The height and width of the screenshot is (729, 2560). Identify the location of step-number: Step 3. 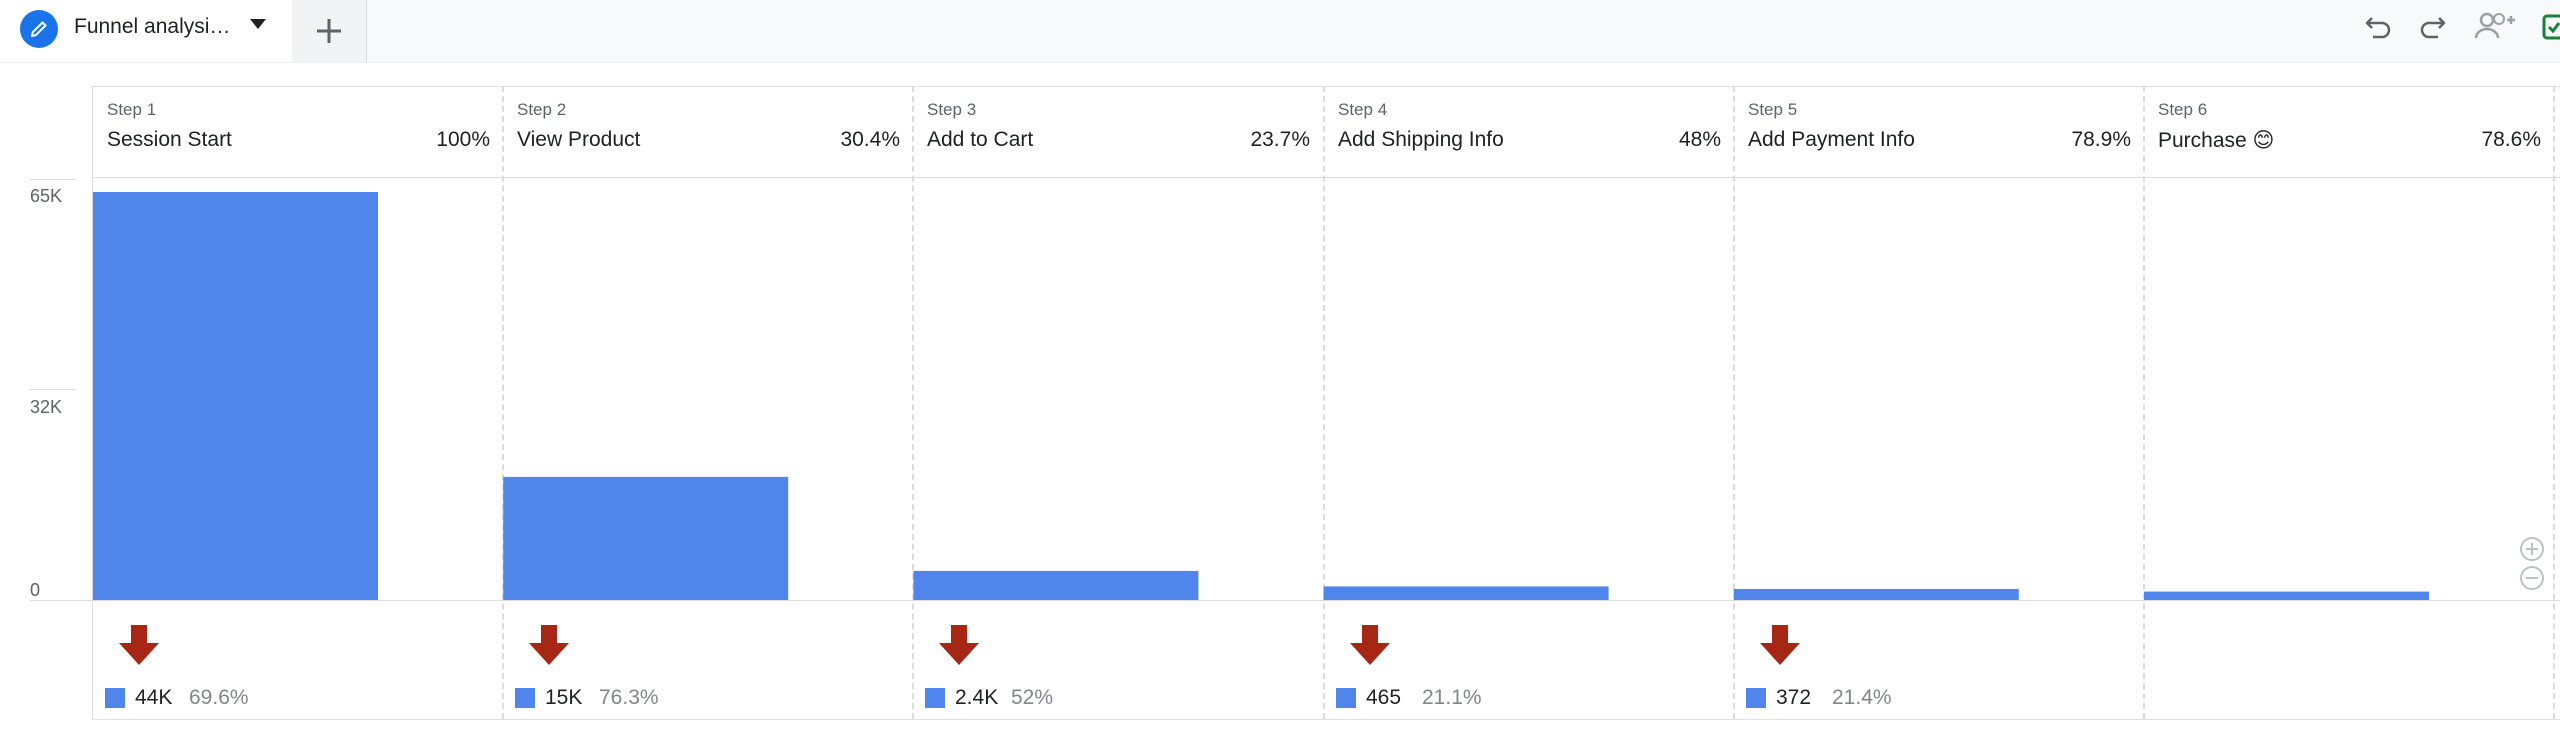
(952, 109).